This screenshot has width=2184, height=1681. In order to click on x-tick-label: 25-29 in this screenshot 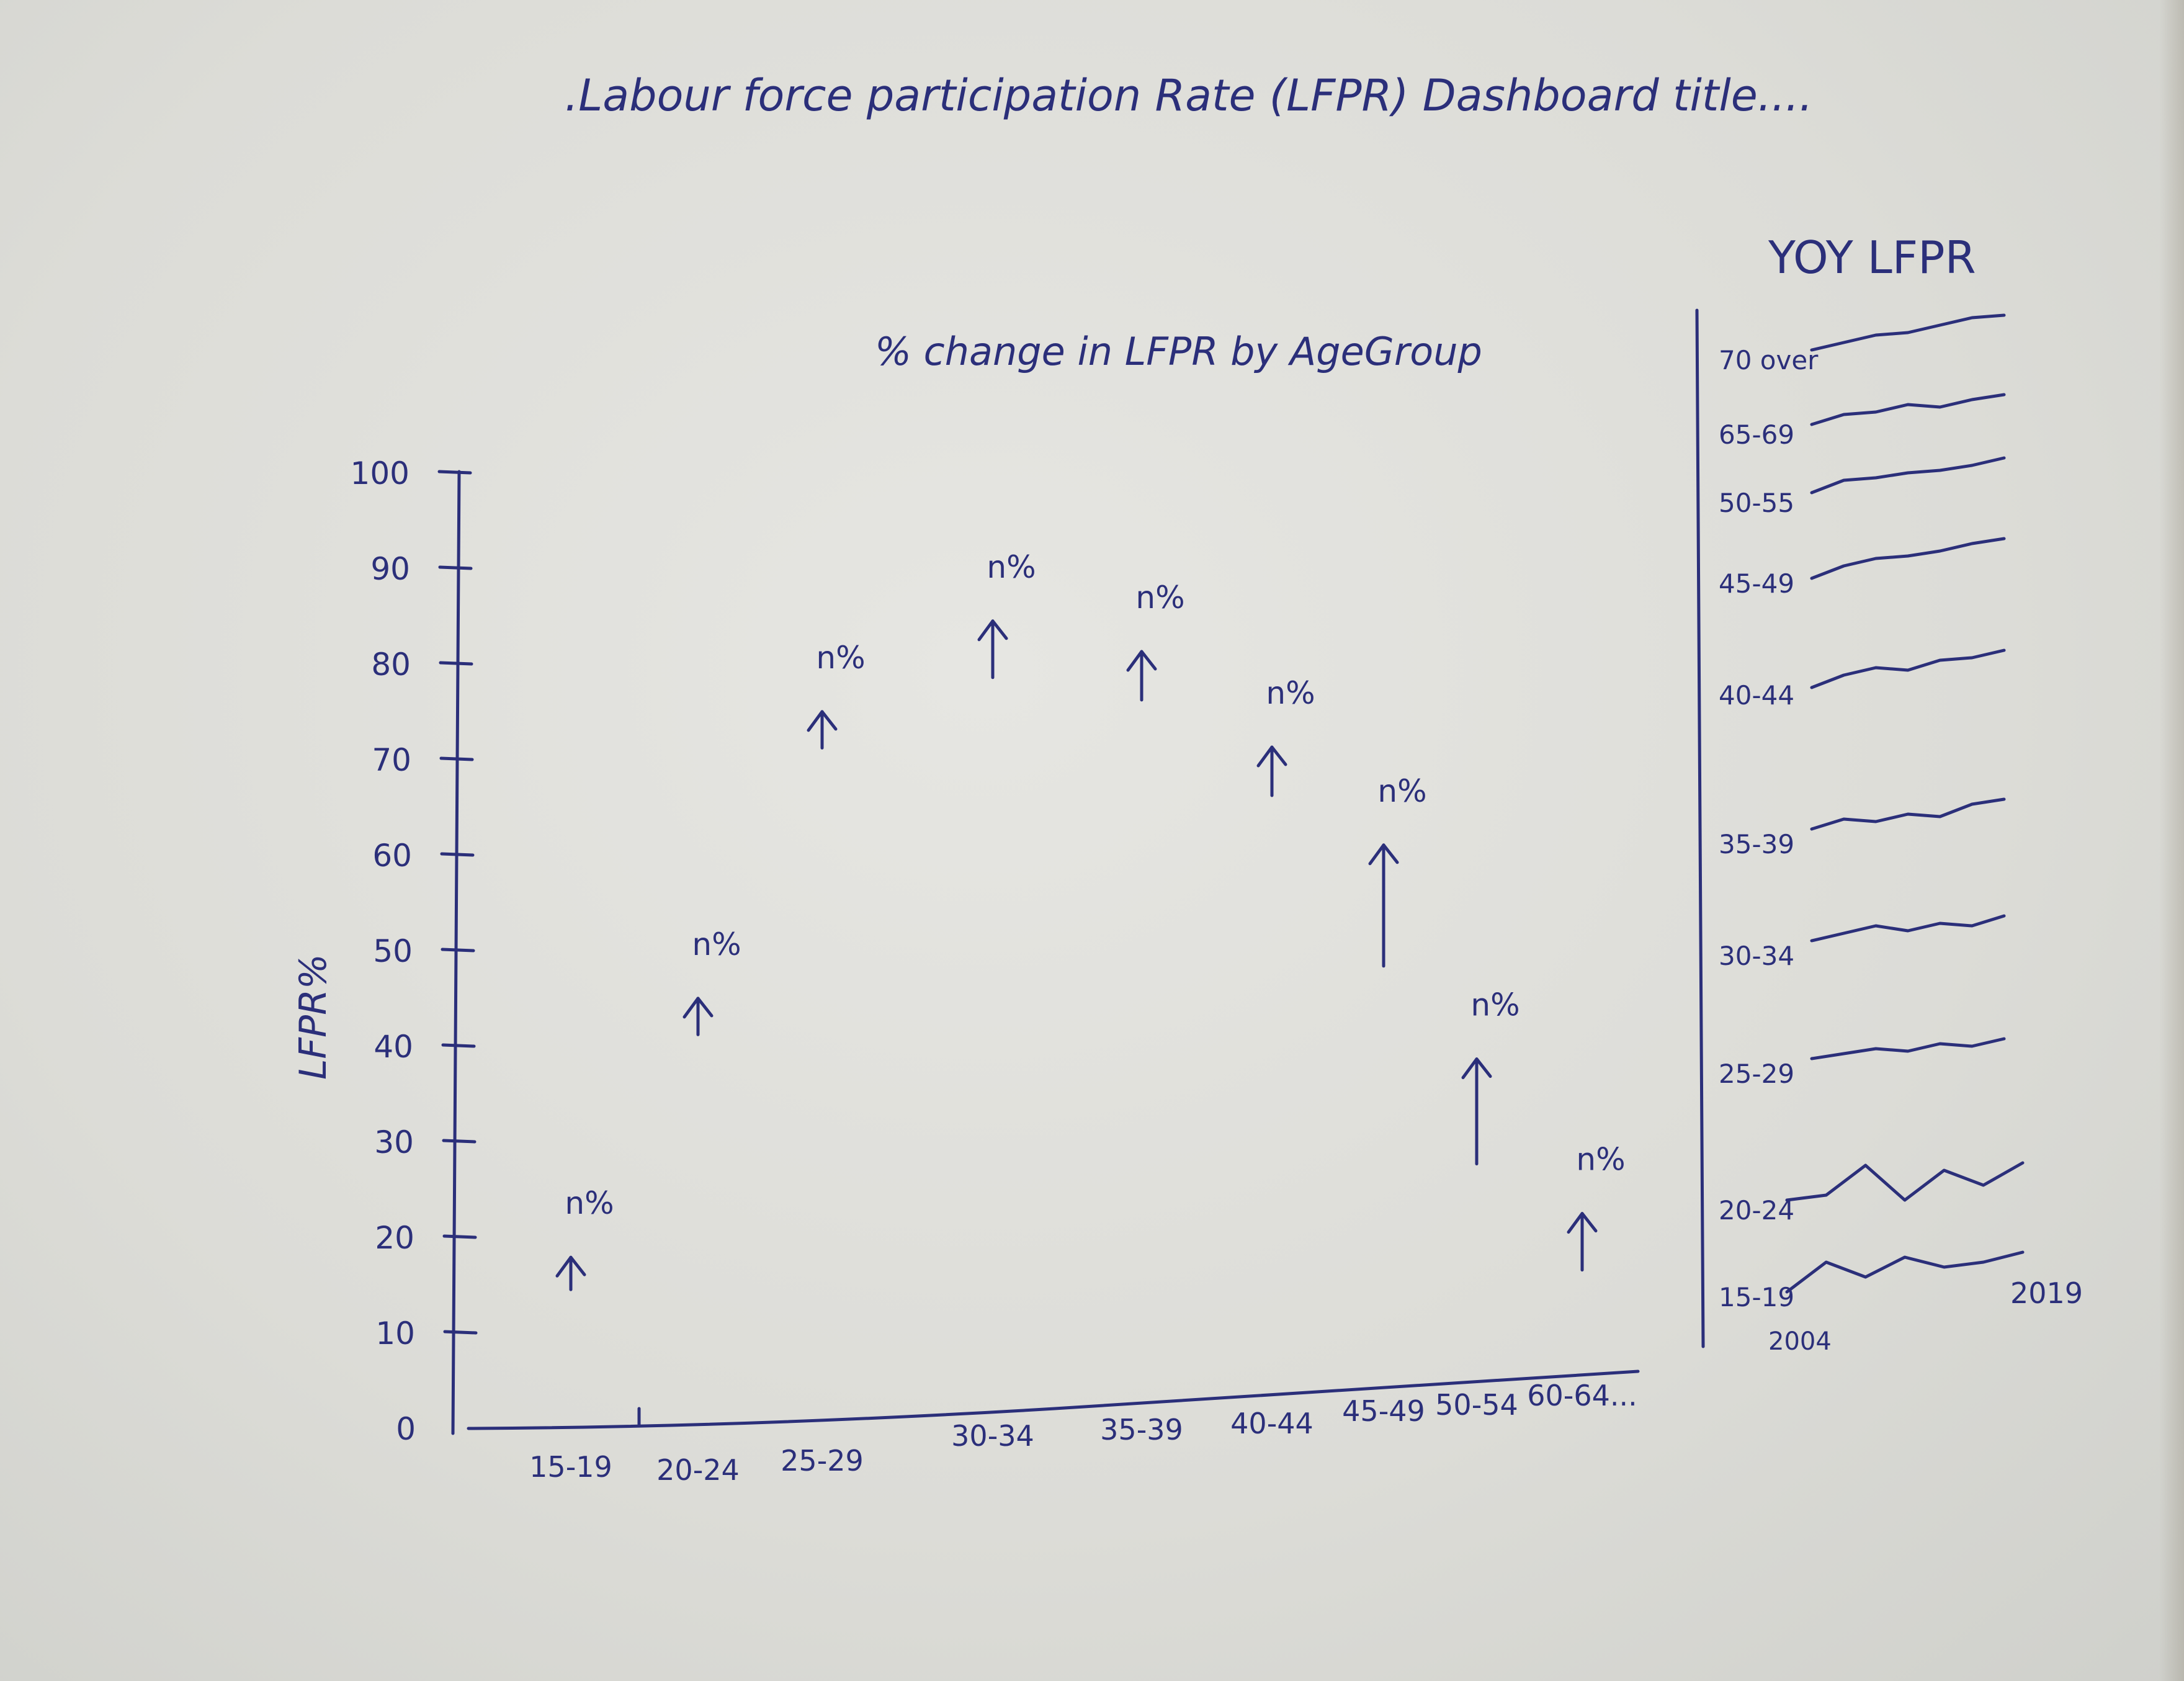, I will do `click(822, 1460)`.